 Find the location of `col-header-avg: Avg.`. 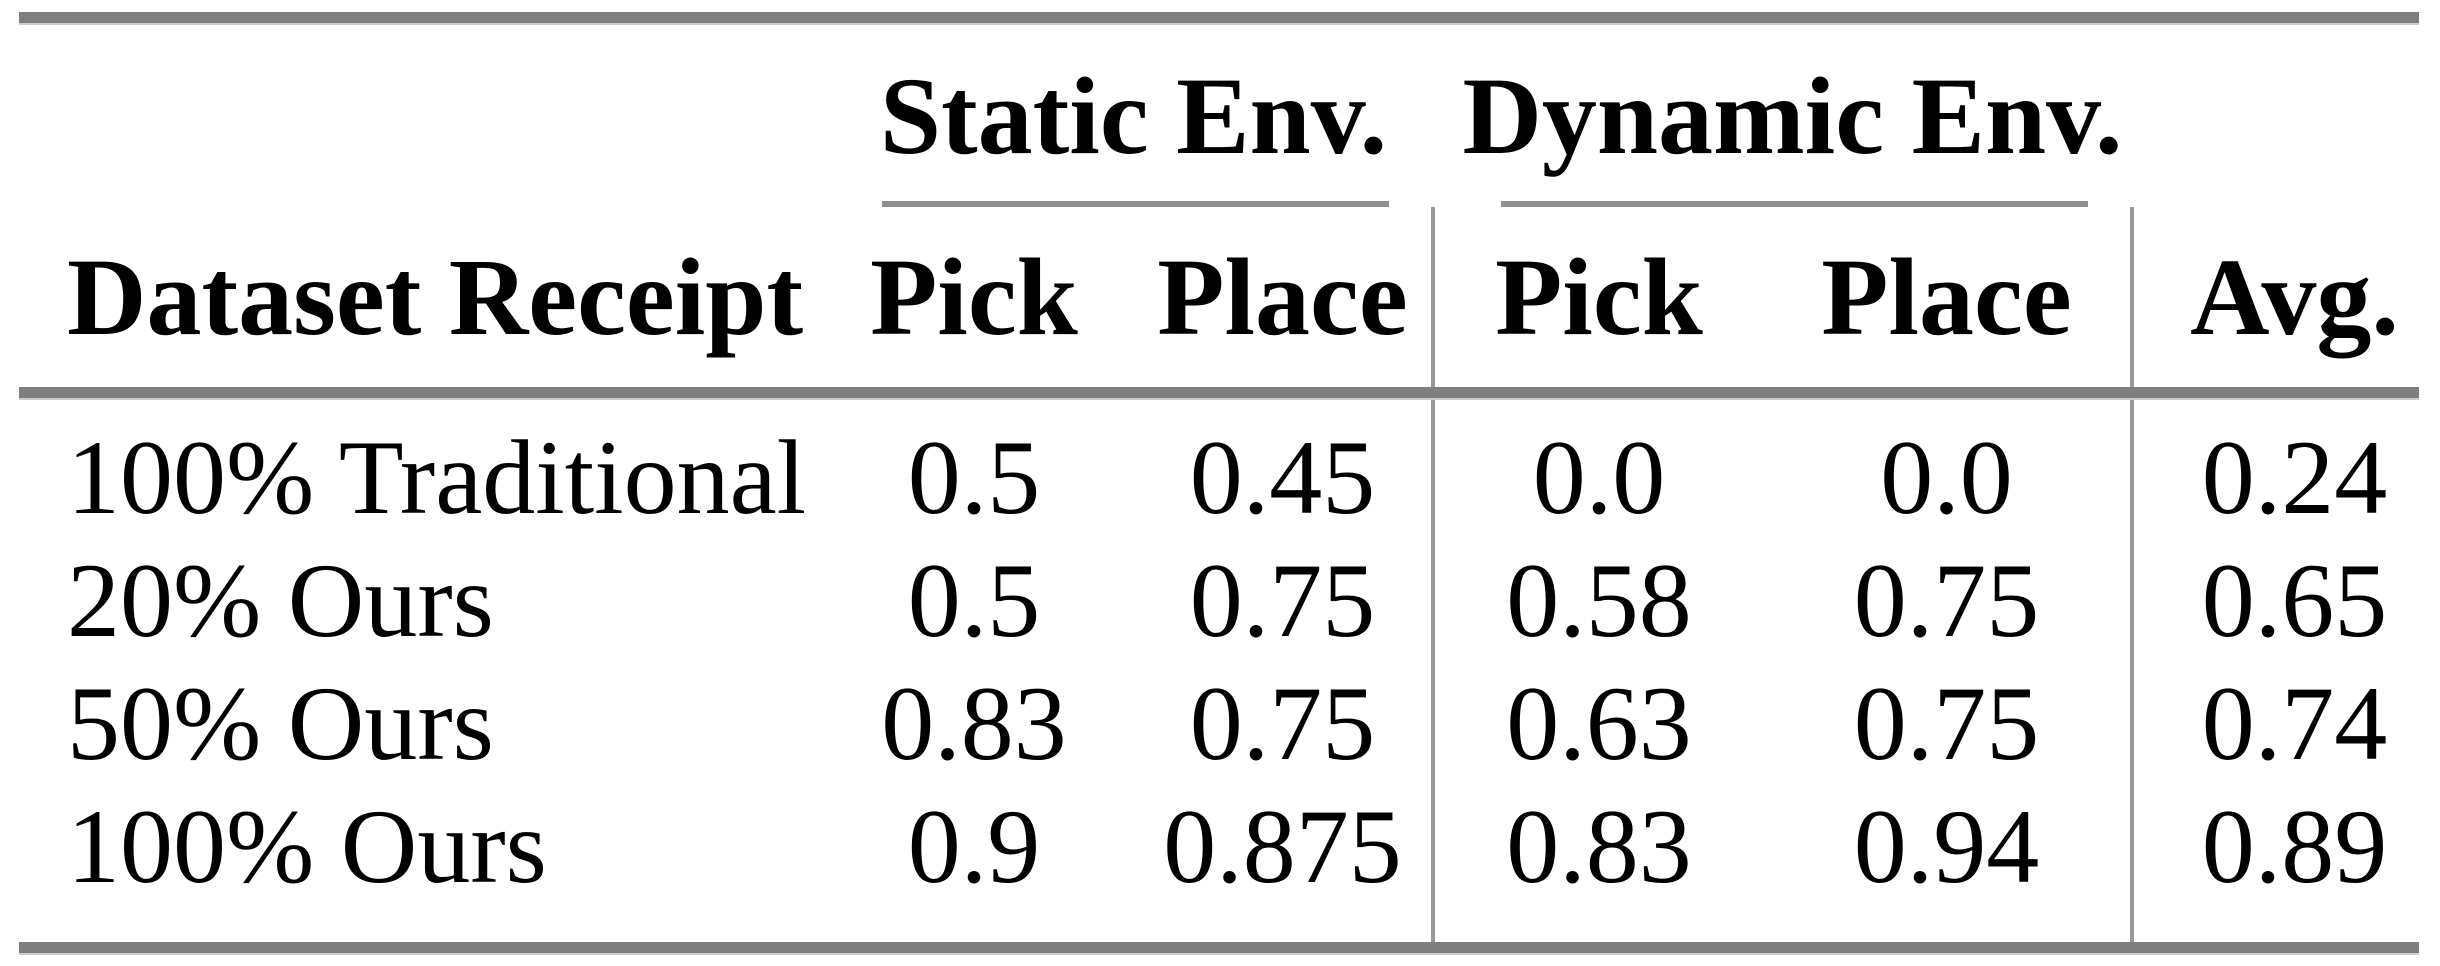

col-header-avg: Avg. is located at coordinates (2274, 297).